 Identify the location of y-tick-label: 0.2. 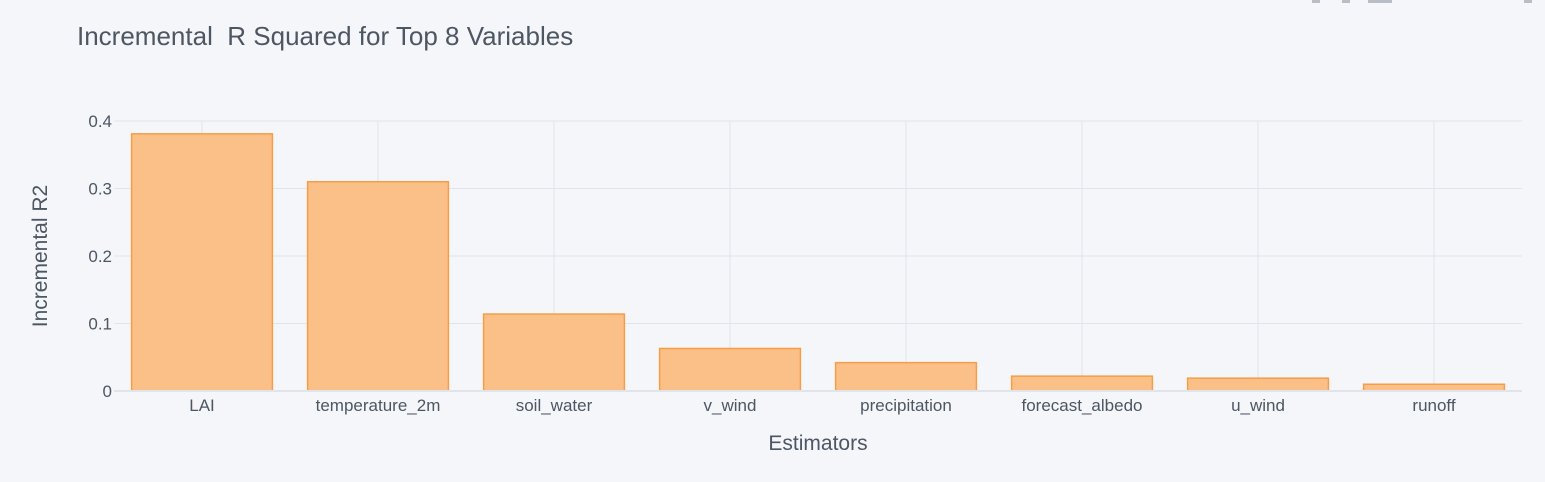
(100, 256).